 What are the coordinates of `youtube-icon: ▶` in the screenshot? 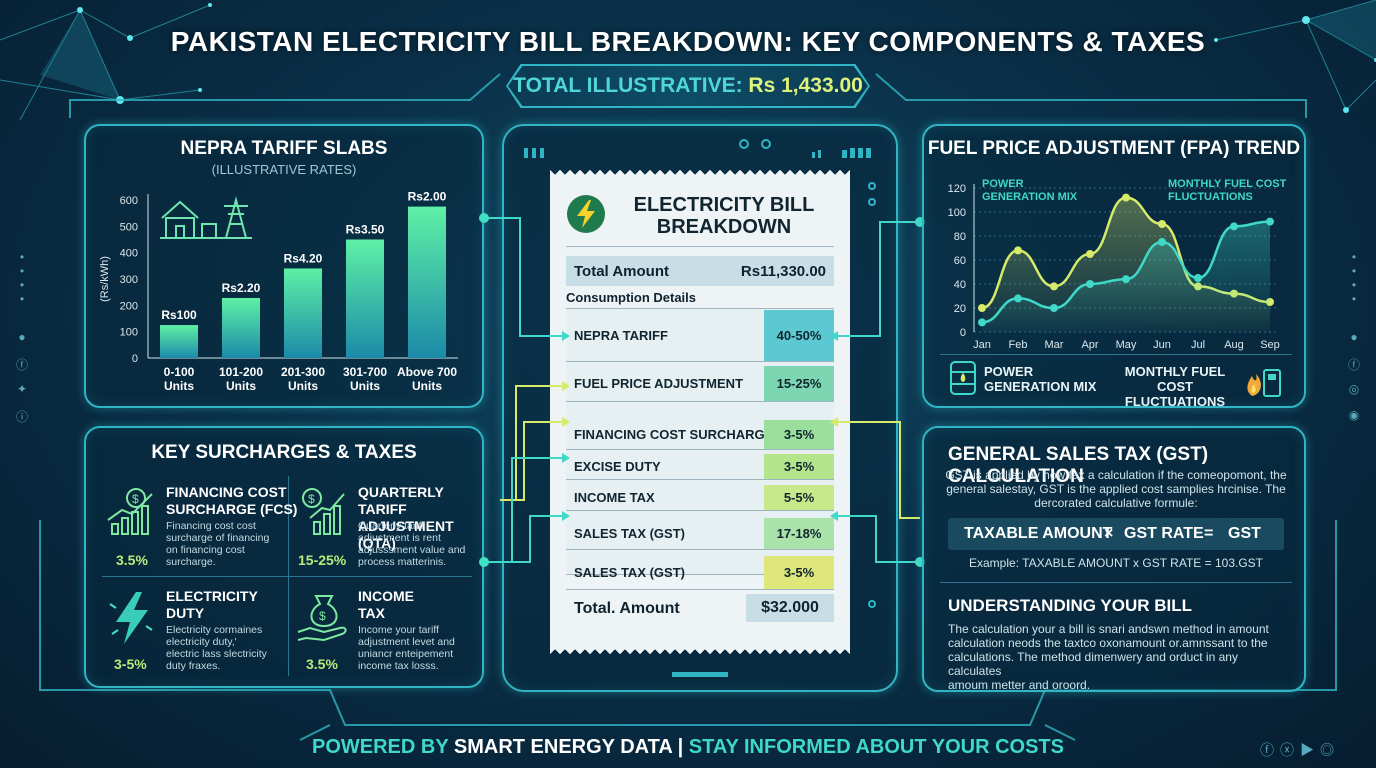 It's located at (1310, 750).